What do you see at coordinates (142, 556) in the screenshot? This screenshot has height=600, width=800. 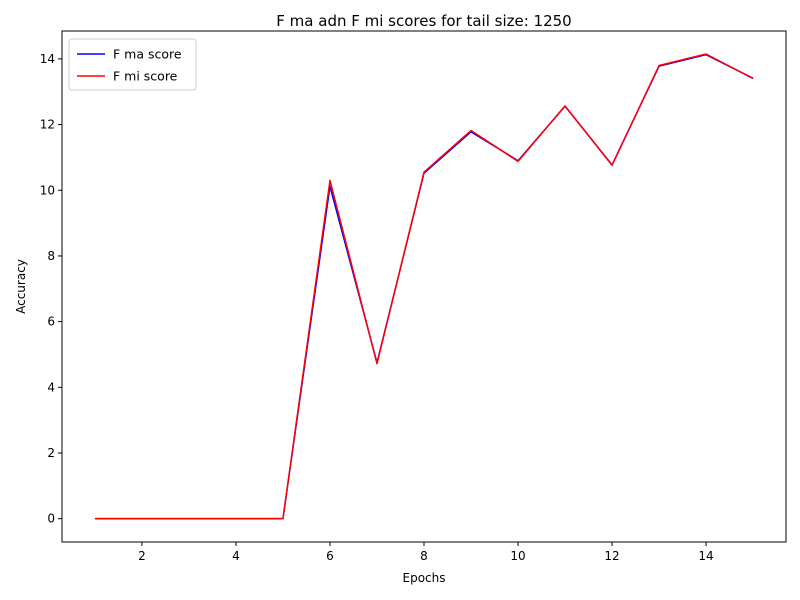 I see `x-tick-label: 2` at bounding box center [142, 556].